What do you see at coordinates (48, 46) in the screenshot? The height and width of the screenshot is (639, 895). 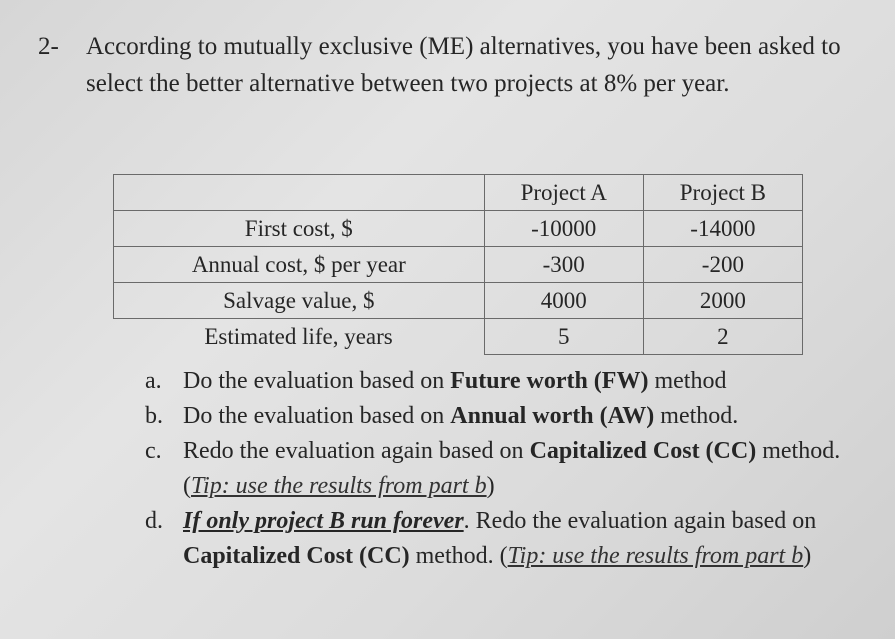 I see `question-number: 2-` at bounding box center [48, 46].